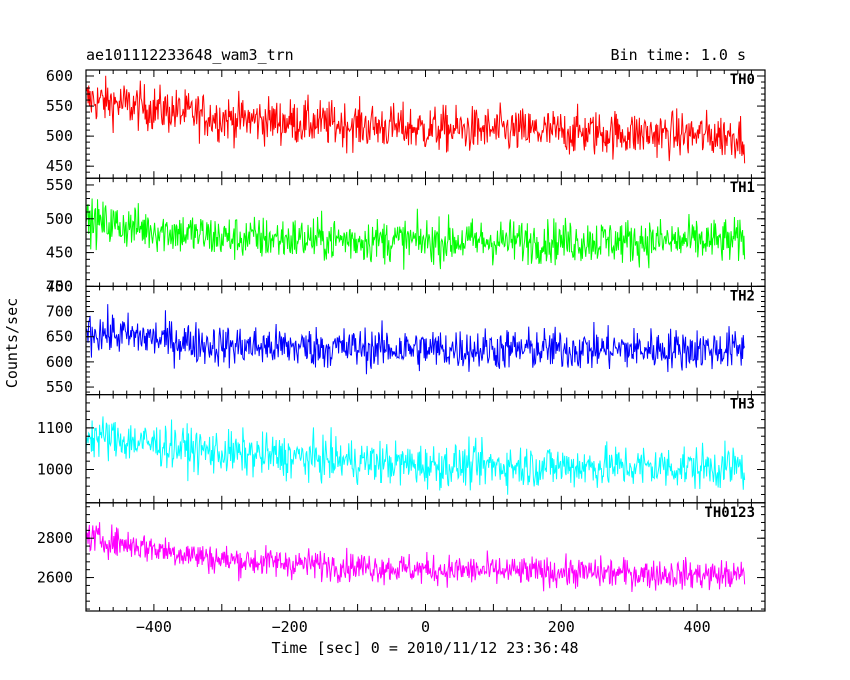 This screenshot has height=680, width=850. What do you see at coordinates (416, 455) in the screenshot?
I see `series-line-th3` at bounding box center [416, 455].